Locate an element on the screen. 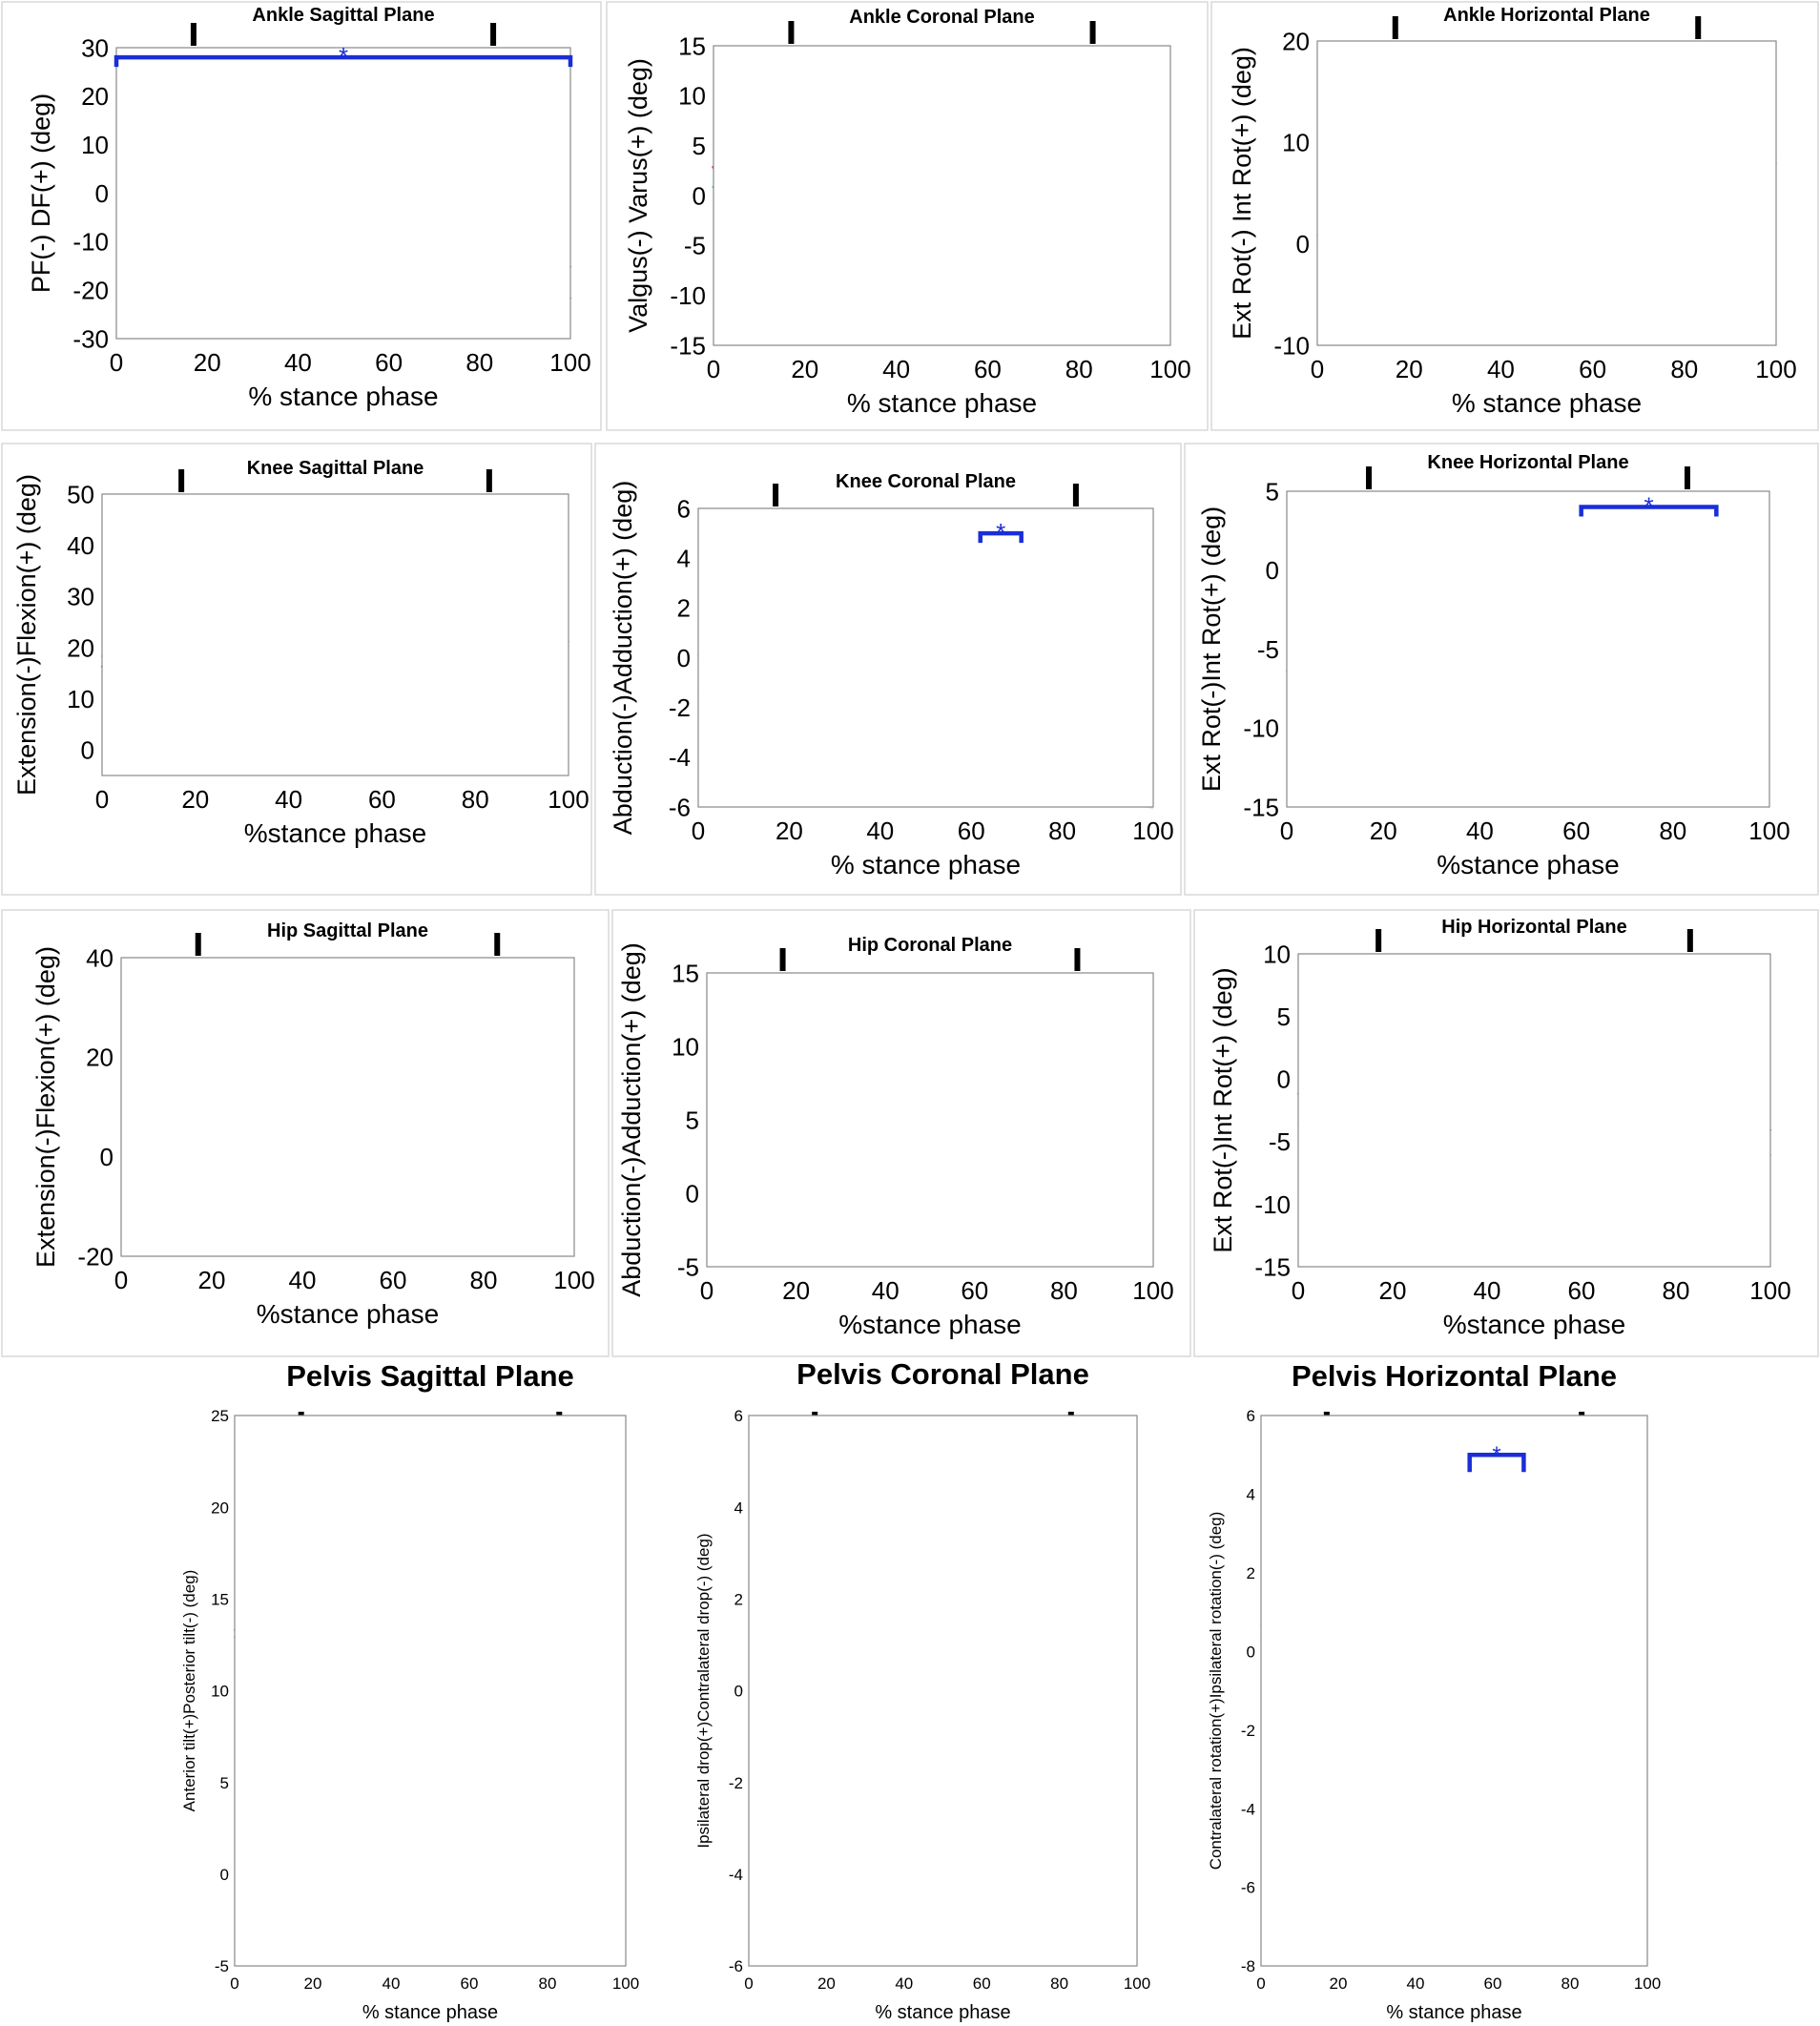 This screenshot has height=2026, width=1820. y-tick-label: -8 is located at coordinates (1248, 1966).